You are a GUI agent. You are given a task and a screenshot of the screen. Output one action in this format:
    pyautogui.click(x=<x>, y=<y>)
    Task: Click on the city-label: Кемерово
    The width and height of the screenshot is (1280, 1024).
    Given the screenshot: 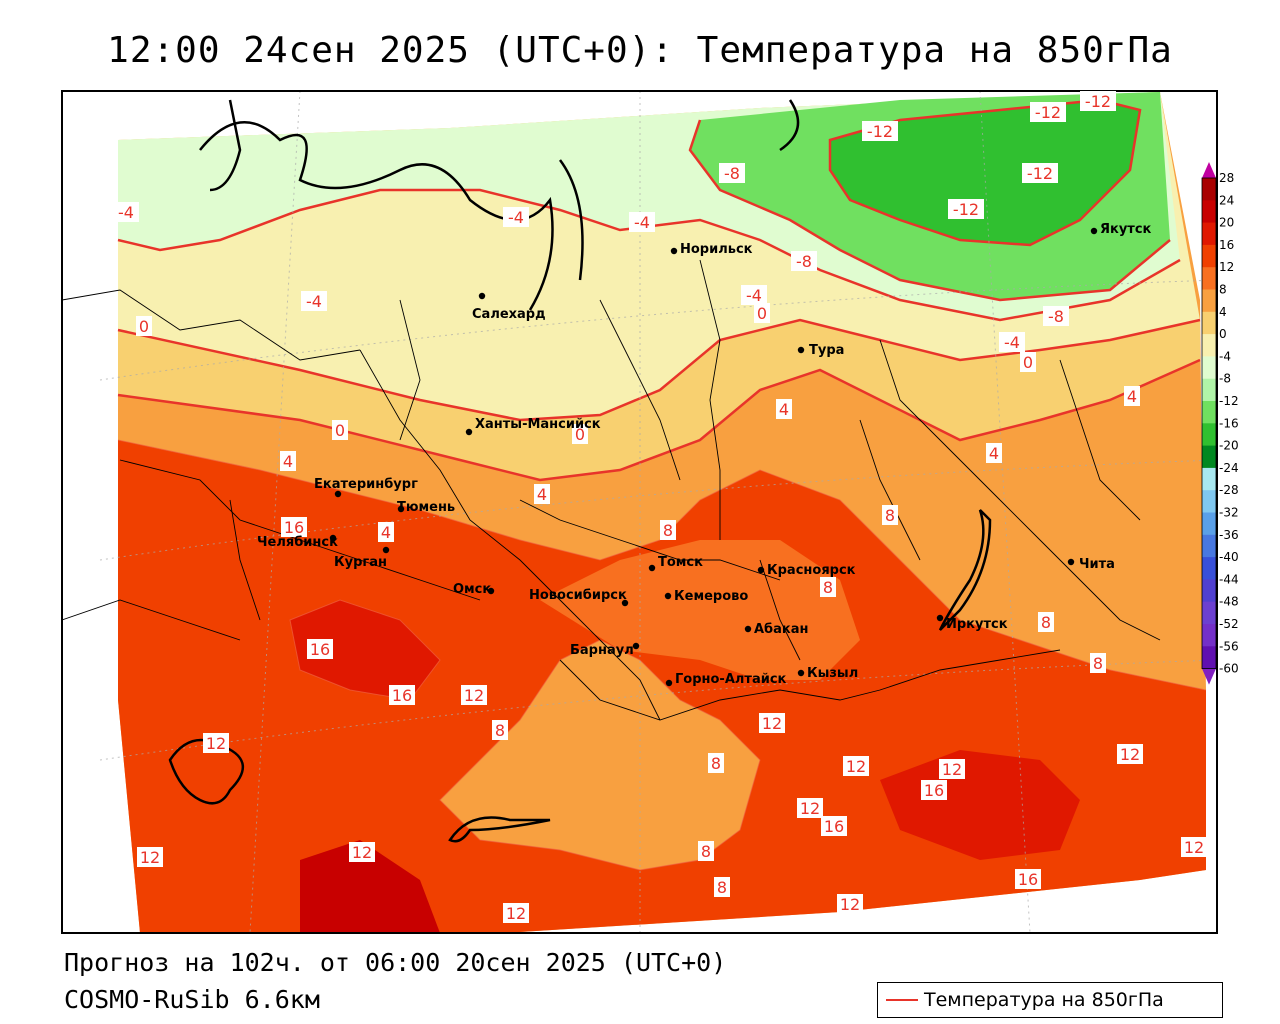 What is the action you would take?
    pyautogui.click(x=711, y=596)
    